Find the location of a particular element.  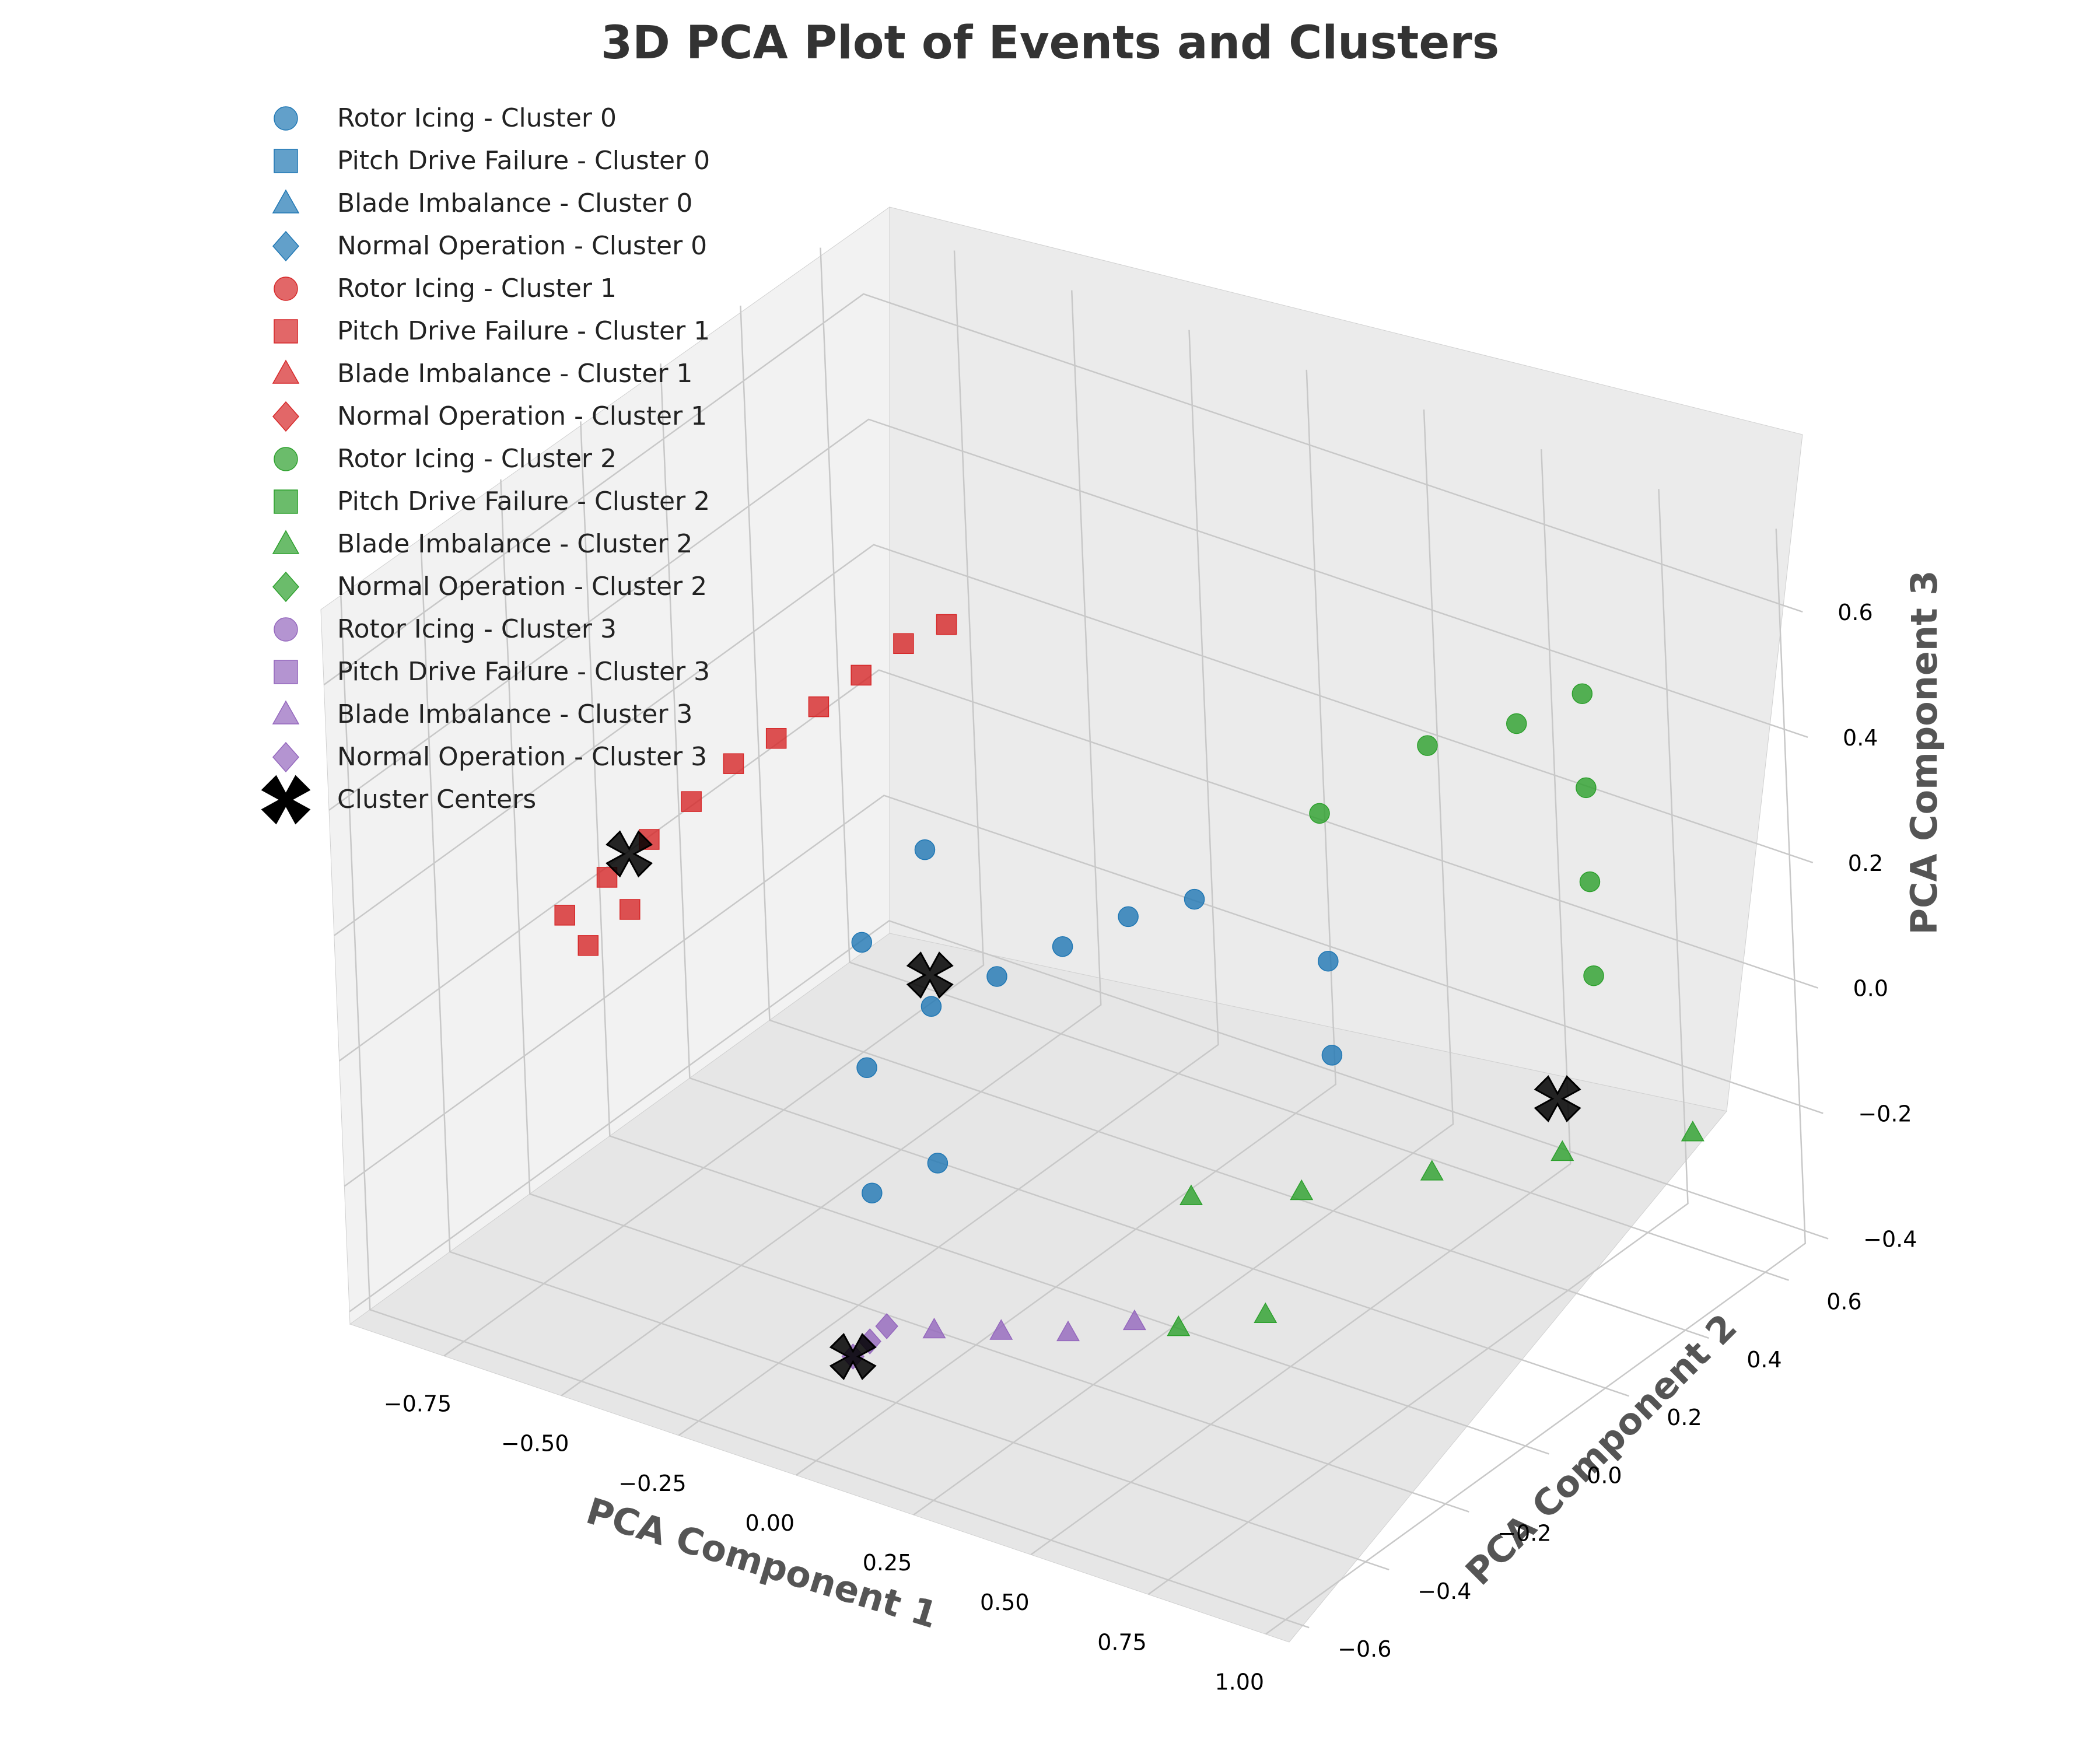

y-tick-label: 0.4 is located at coordinates (1764, 1360).